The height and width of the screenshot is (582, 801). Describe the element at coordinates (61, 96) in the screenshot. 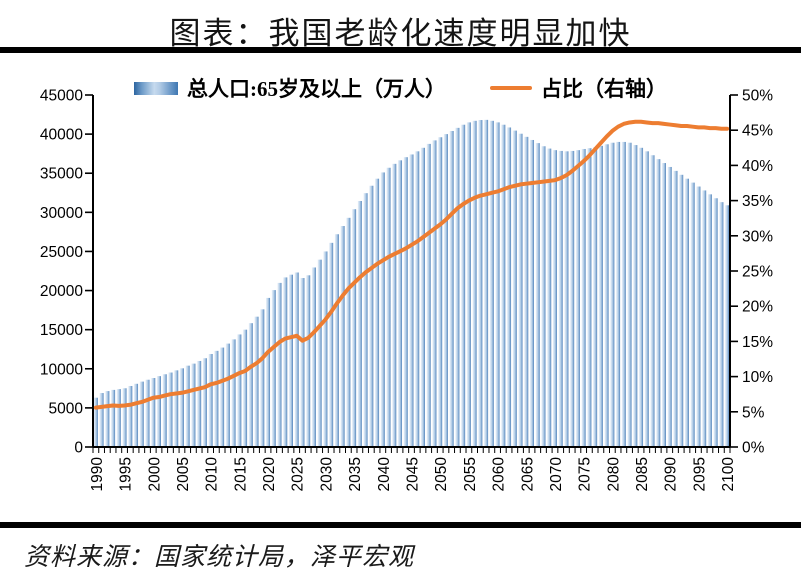

I see `svg-text: 45000` at that location.